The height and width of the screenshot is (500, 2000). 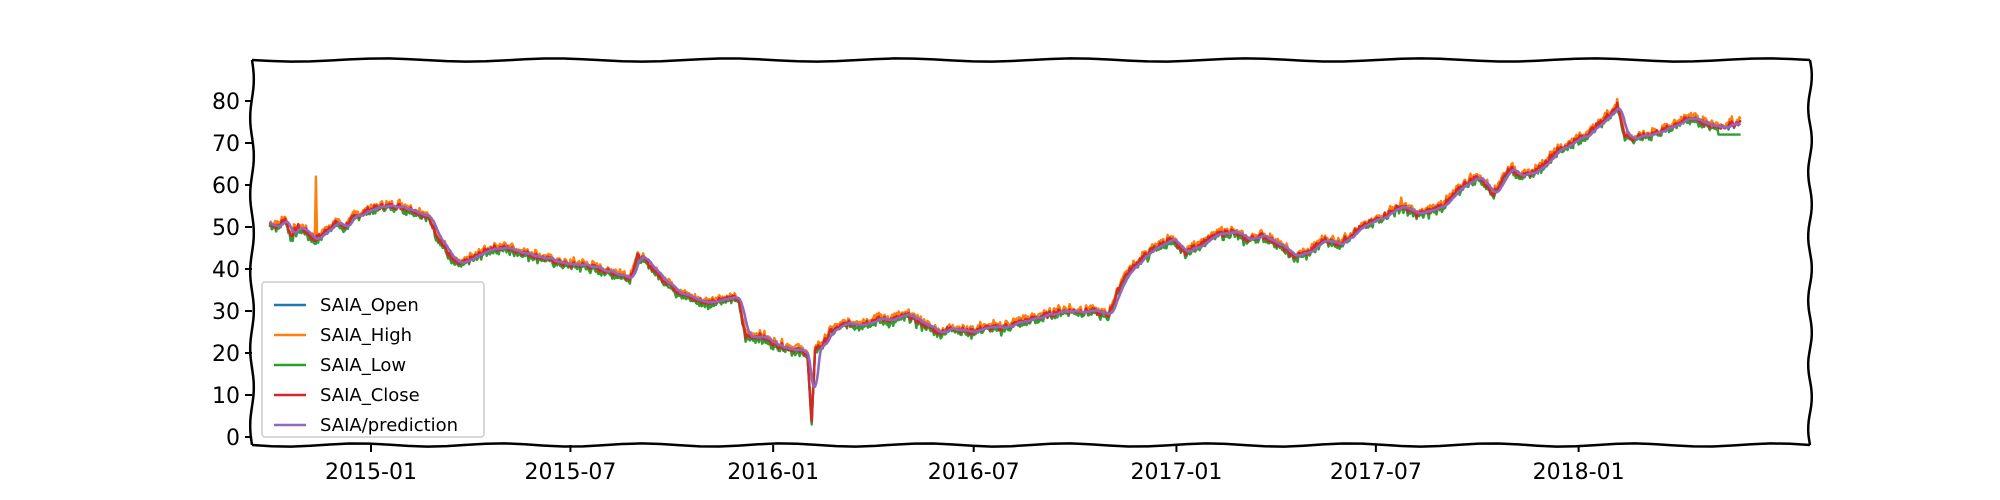 What do you see at coordinates (226, 186) in the screenshot?
I see `y-tick-label: 60` at bounding box center [226, 186].